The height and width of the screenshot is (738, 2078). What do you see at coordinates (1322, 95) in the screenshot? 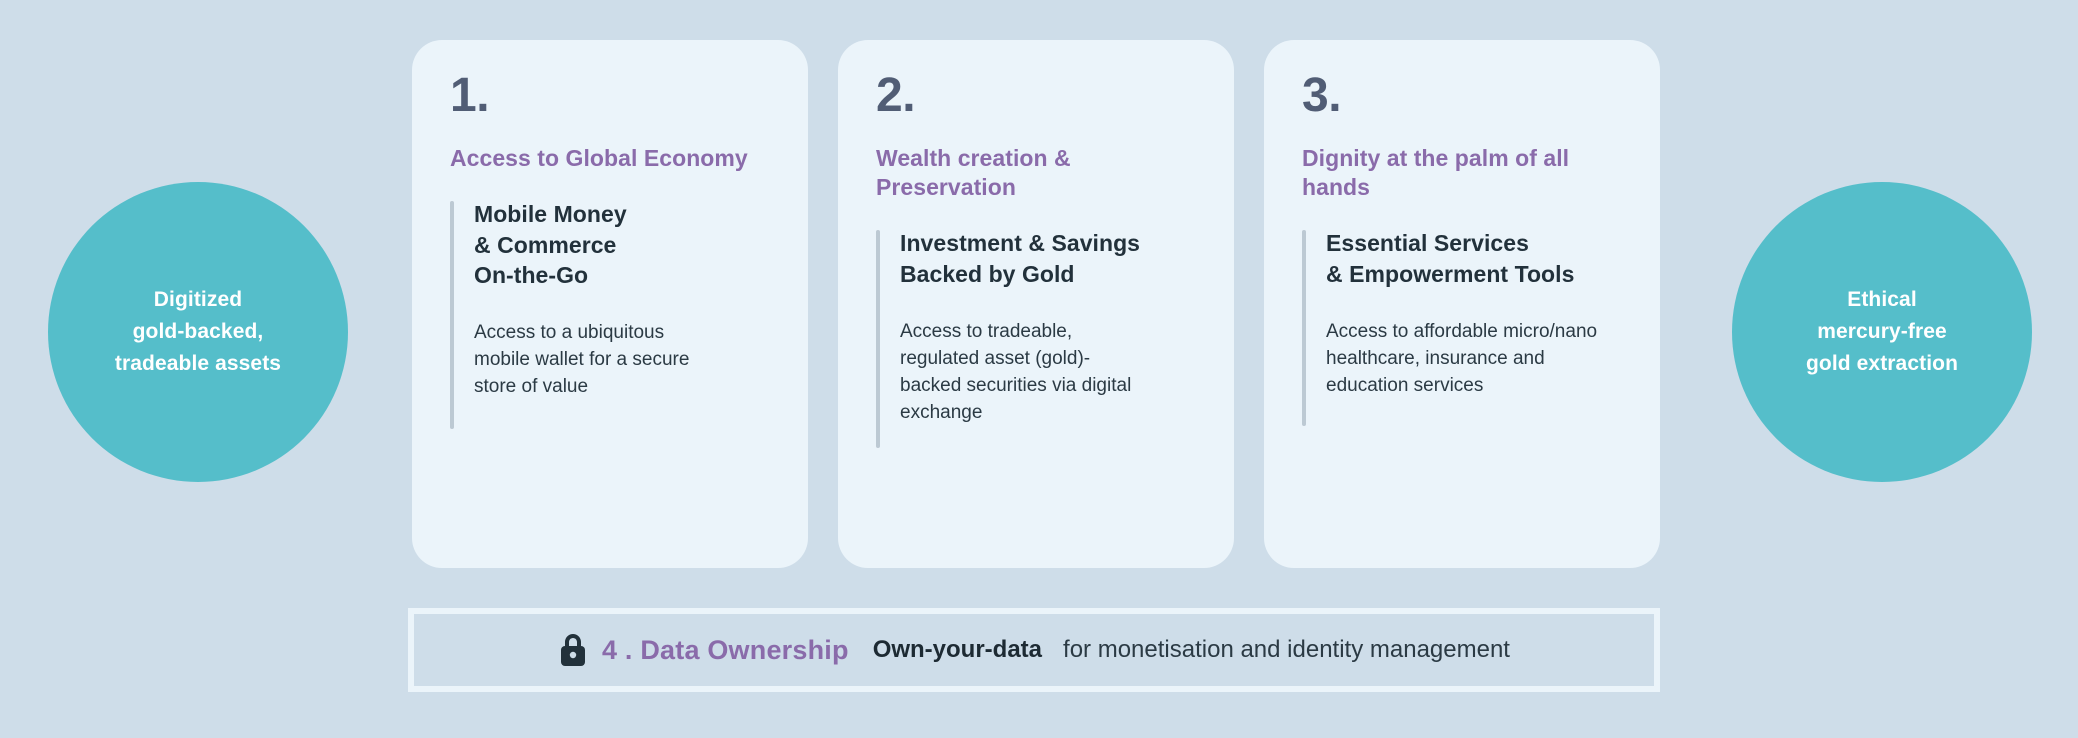
I see `card-3-number: 3.` at bounding box center [1322, 95].